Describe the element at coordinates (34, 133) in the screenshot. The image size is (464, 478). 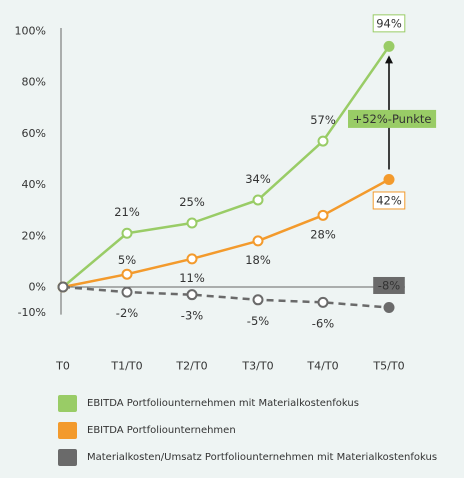
I see `y-tick-label: 60%` at that location.